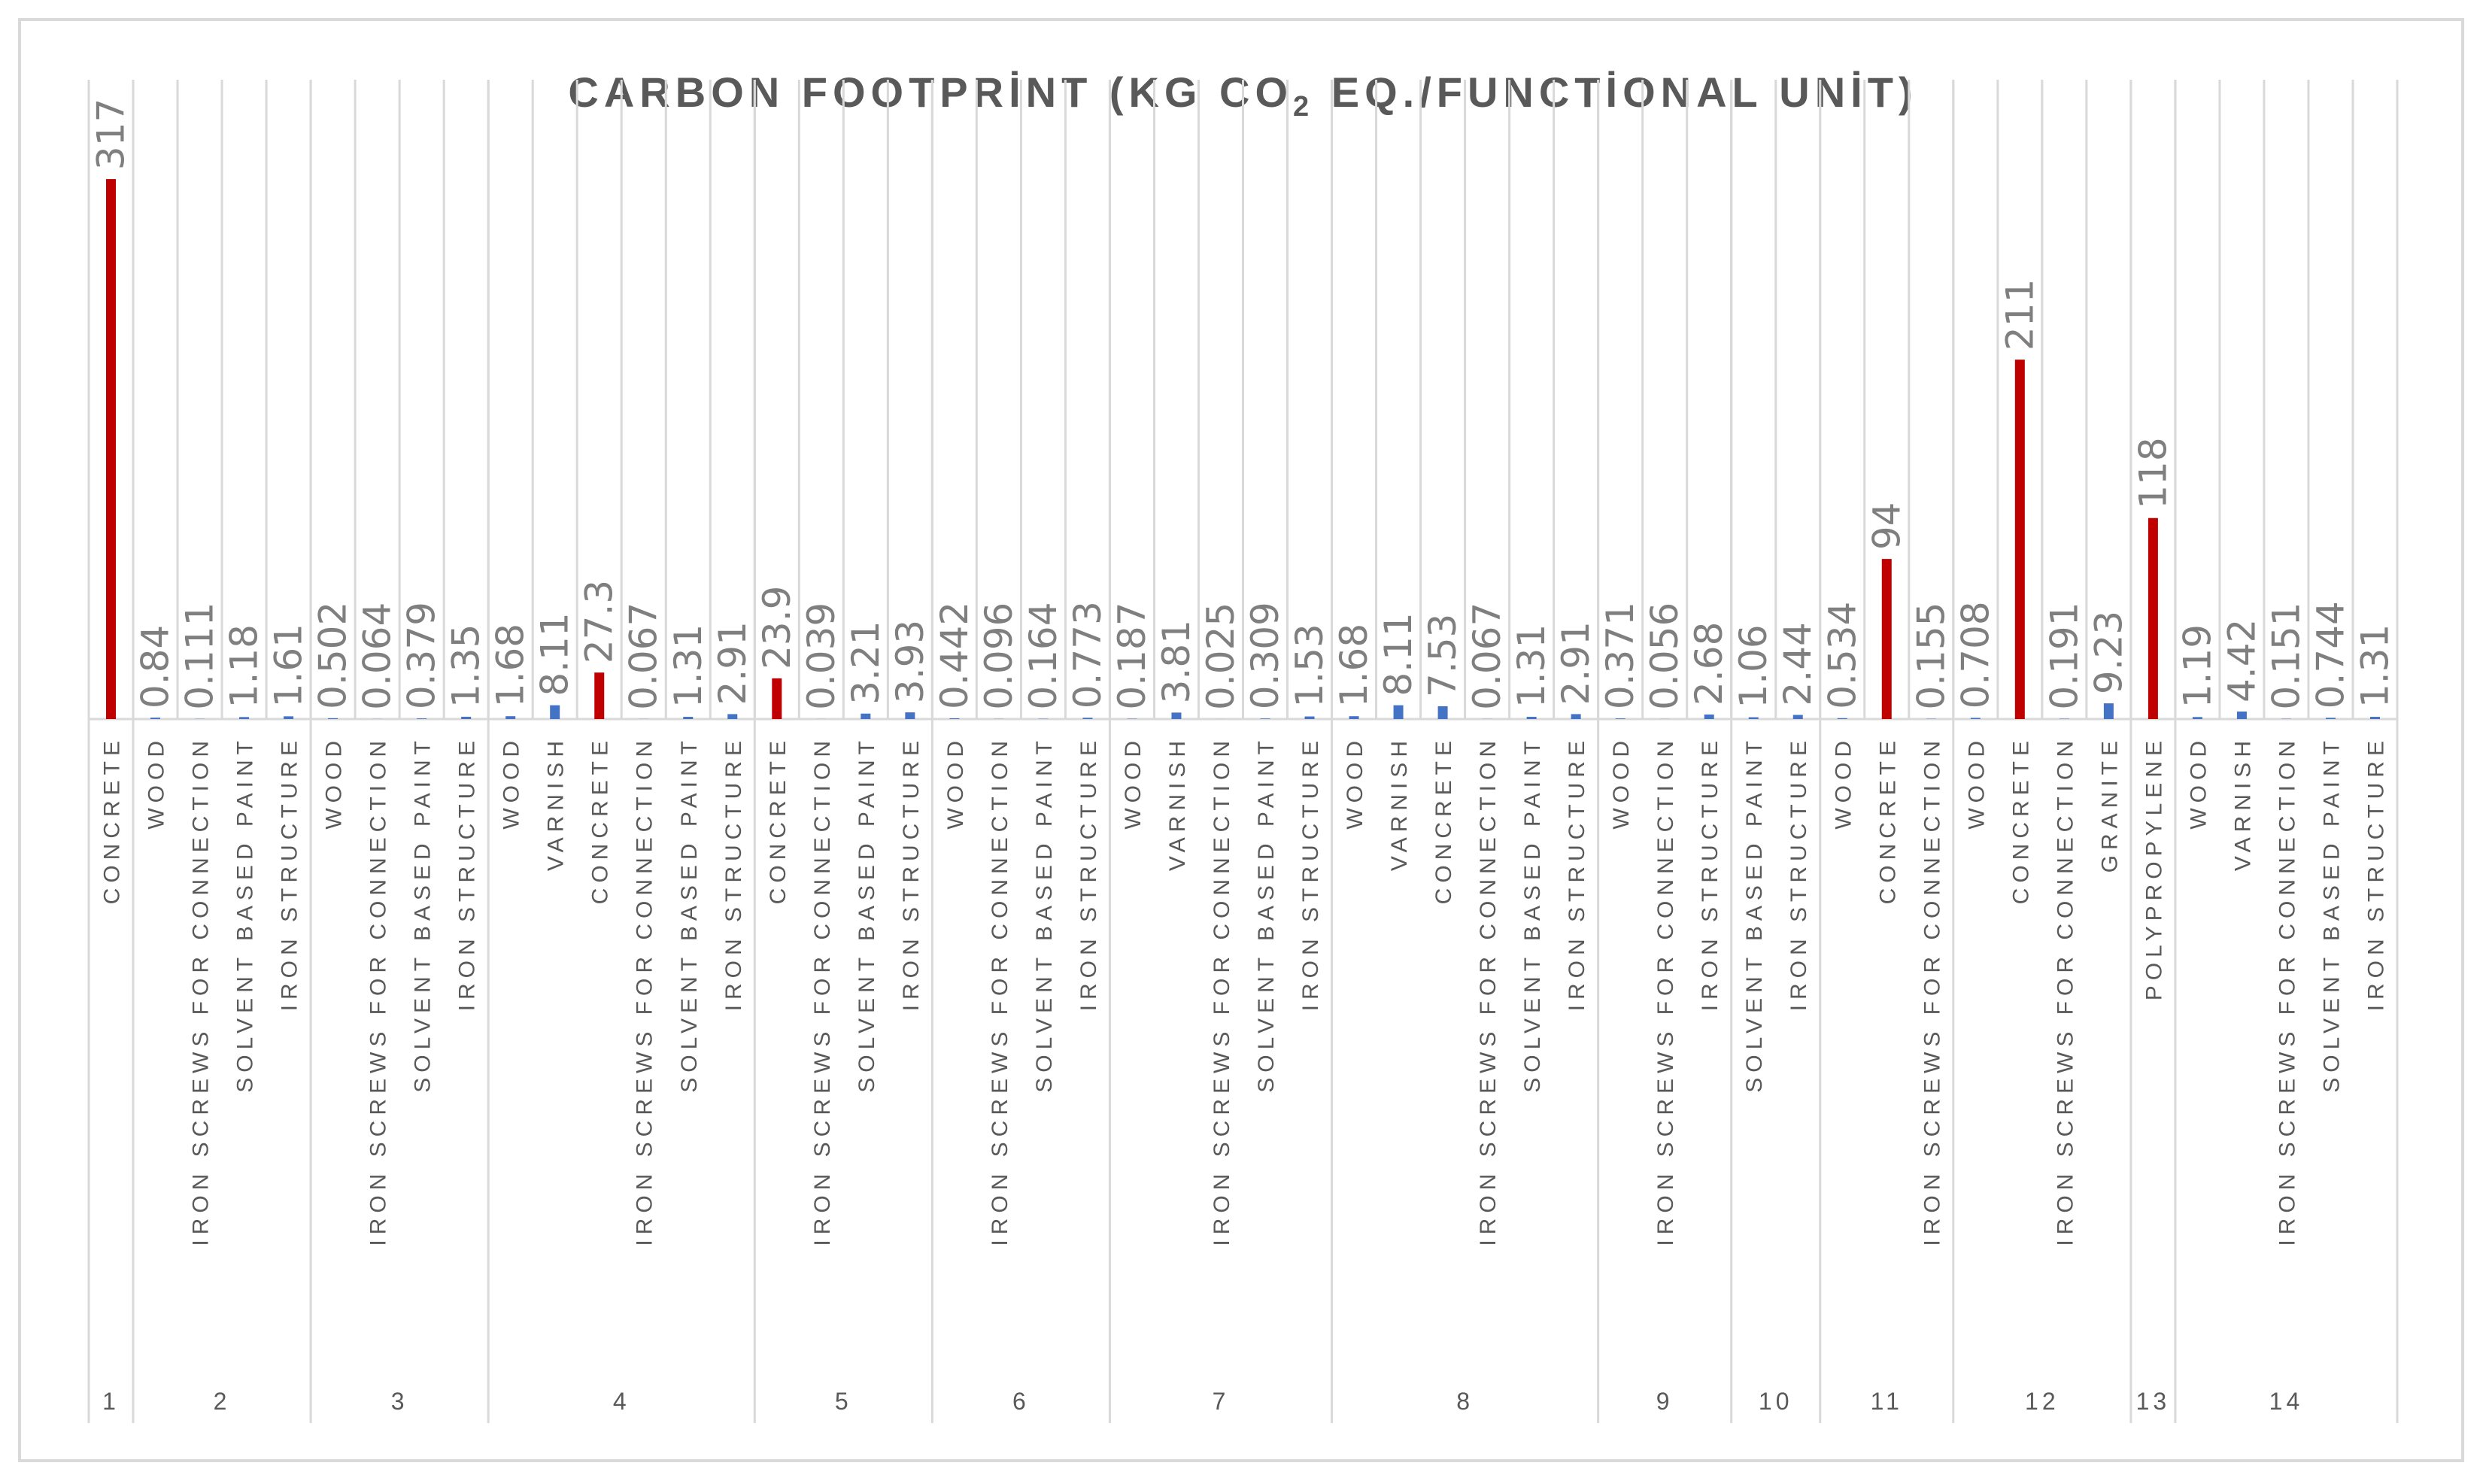 The height and width of the screenshot is (1484, 2486). Describe the element at coordinates (1620, 655) in the screenshot. I see `value-label: 0.371` at that location.